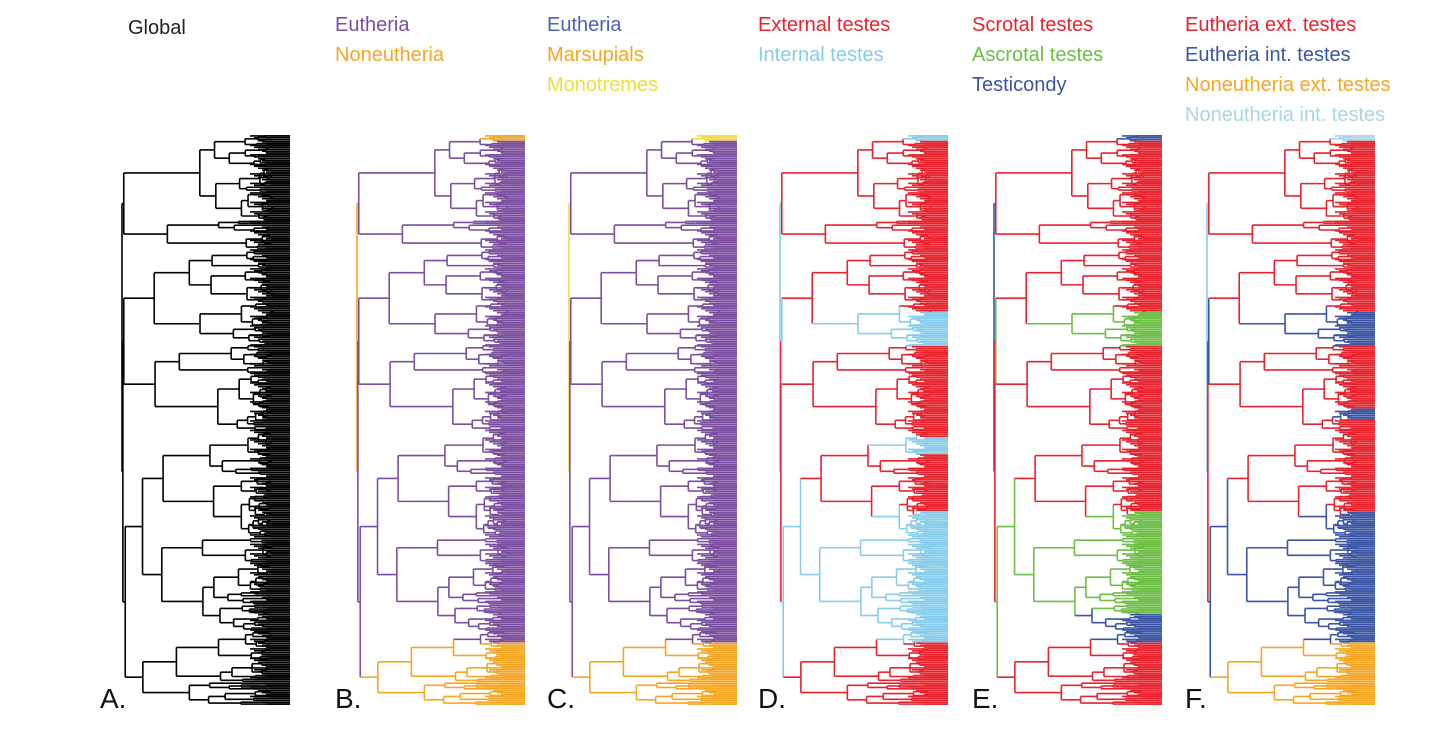 This screenshot has height=731, width=1453. What do you see at coordinates (824, 25) in the screenshot?
I see `legend-item: External testes` at bounding box center [824, 25].